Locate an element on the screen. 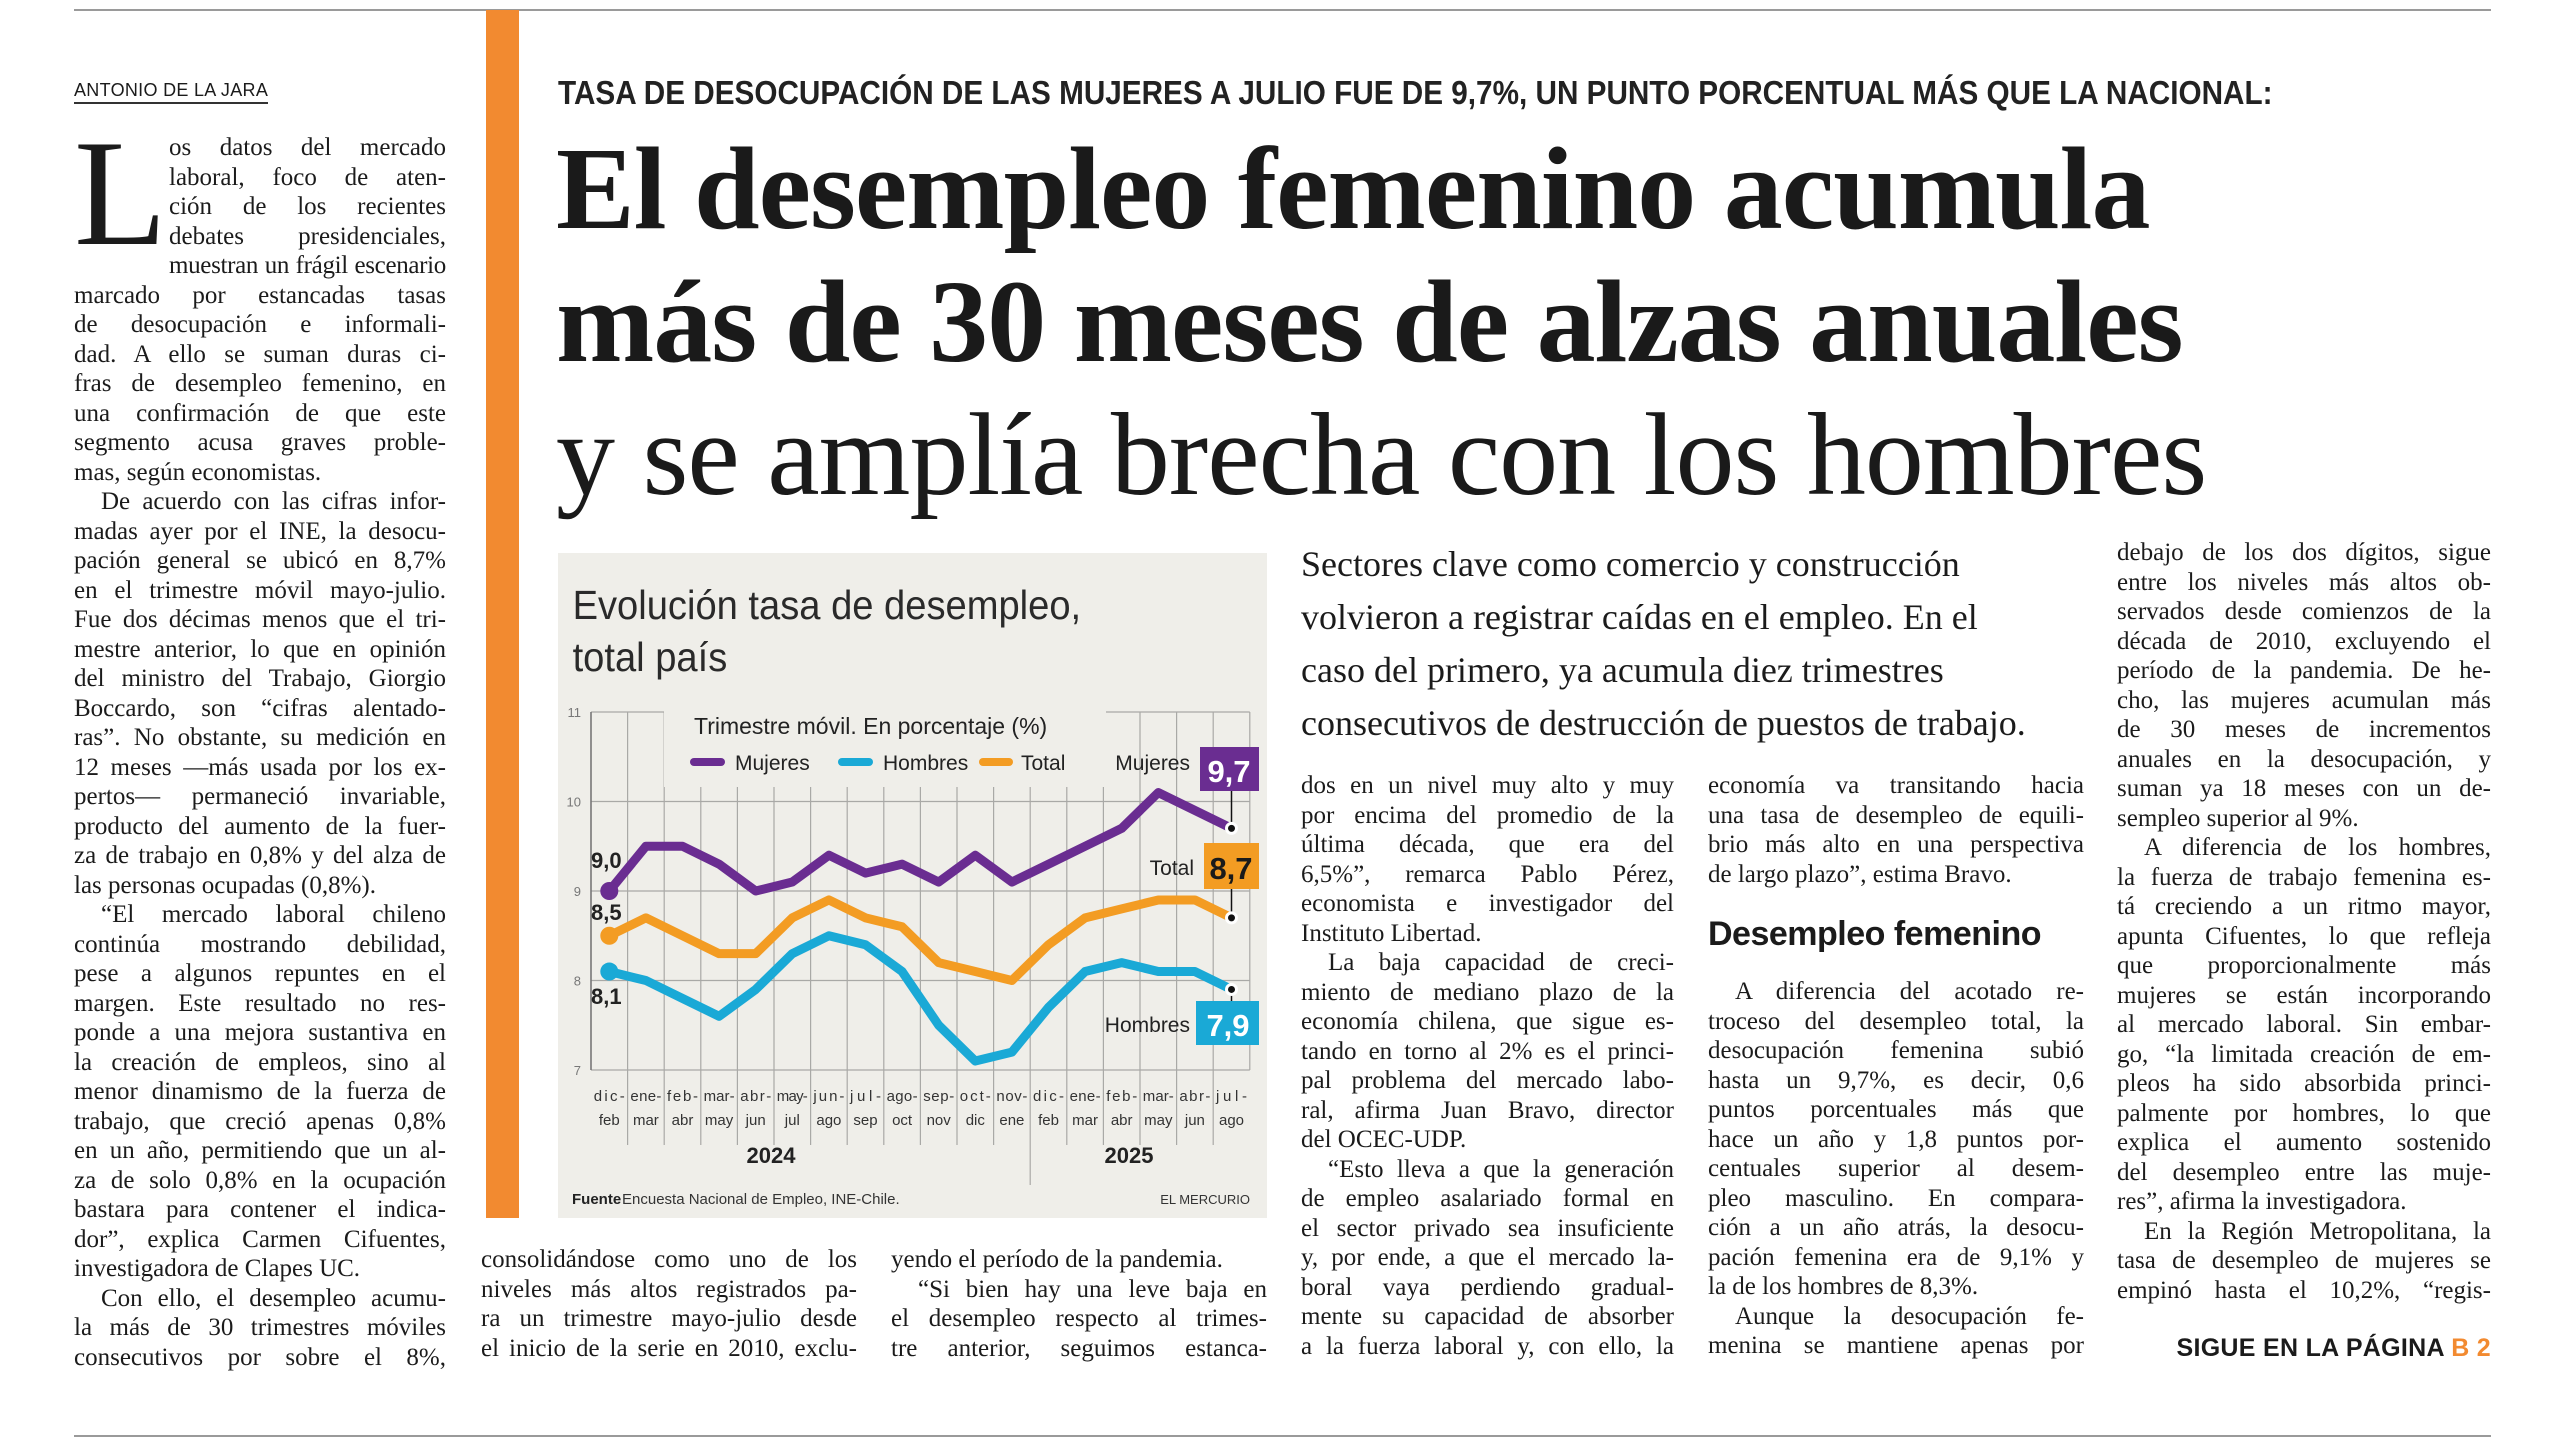  text-line: la más de 30 trimestres móviles is located at coordinates (260, 1327).